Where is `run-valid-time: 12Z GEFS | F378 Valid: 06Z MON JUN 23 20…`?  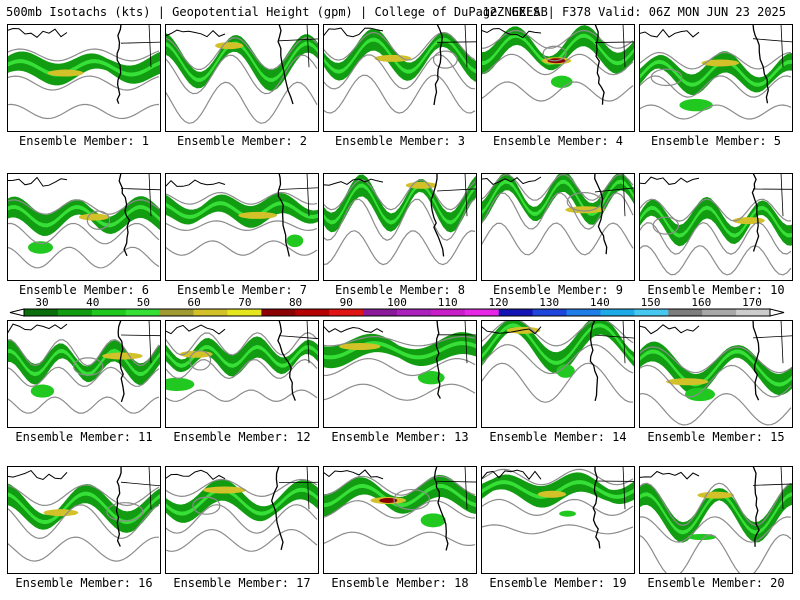
run-valid-time: 12Z GEFS | F378 Valid: 06Z MON JUN 23 20… is located at coordinates (634, 12).